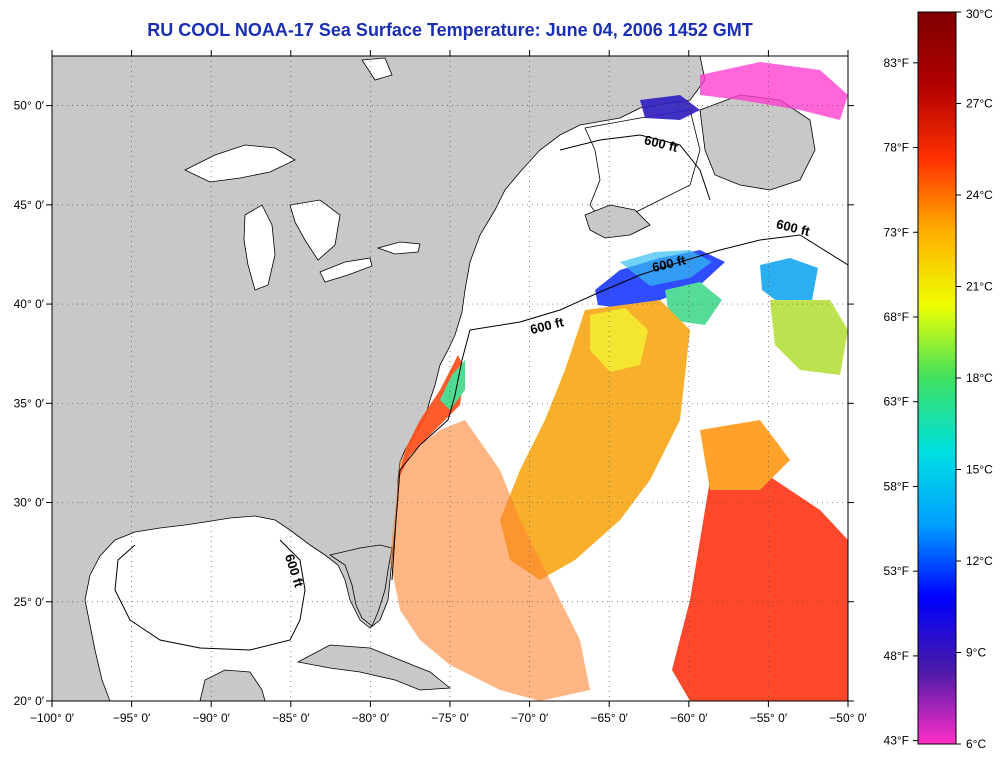 The height and width of the screenshot is (761, 1008). Describe the element at coordinates (670, 107) in the screenshot. I see `sst-north-blue` at that location.